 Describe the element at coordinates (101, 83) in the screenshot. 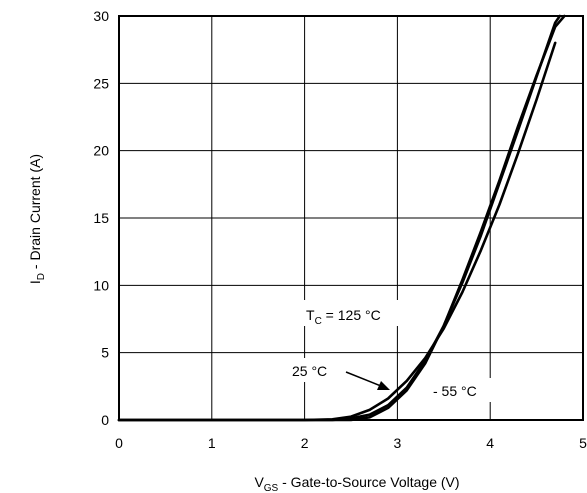

I see `y-tick-label-5: 25` at that location.